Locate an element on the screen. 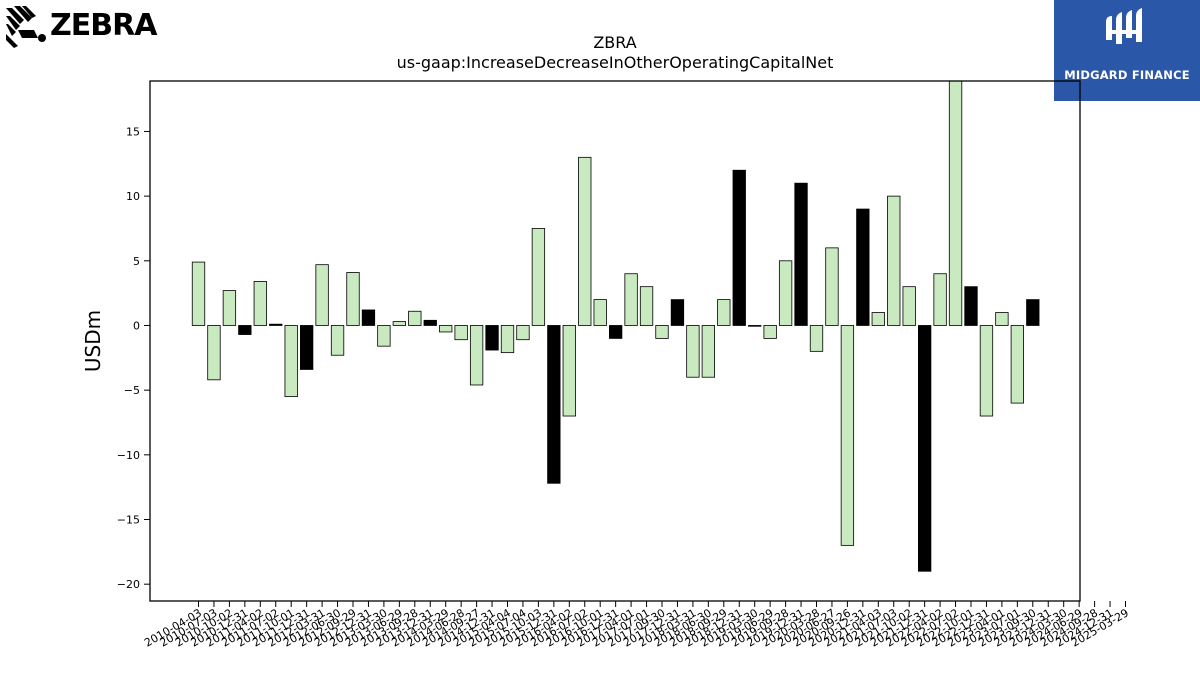 Image resolution: width=1200 pixels, height=675 pixels. publisher-name: MIDGARD FINANCE is located at coordinates (1127, 75).